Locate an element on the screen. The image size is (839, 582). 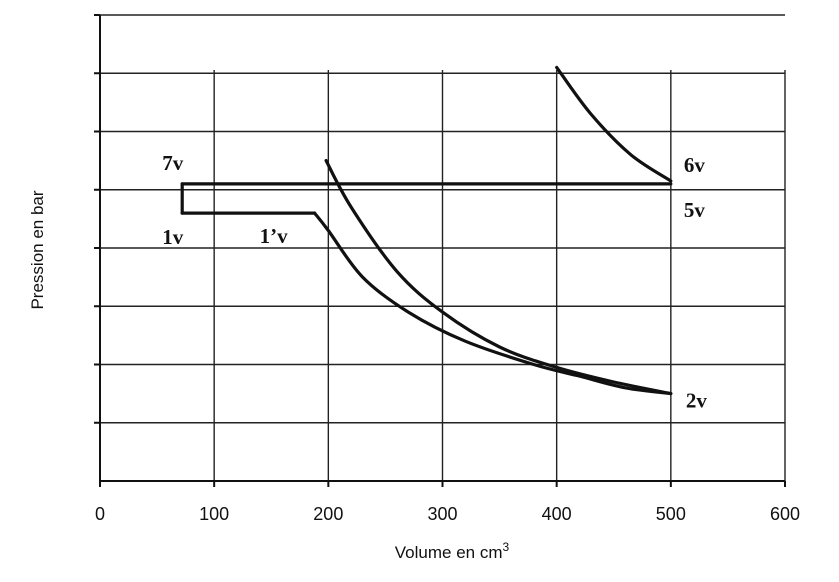
x-tick-label: 300 is located at coordinates (442, 514).